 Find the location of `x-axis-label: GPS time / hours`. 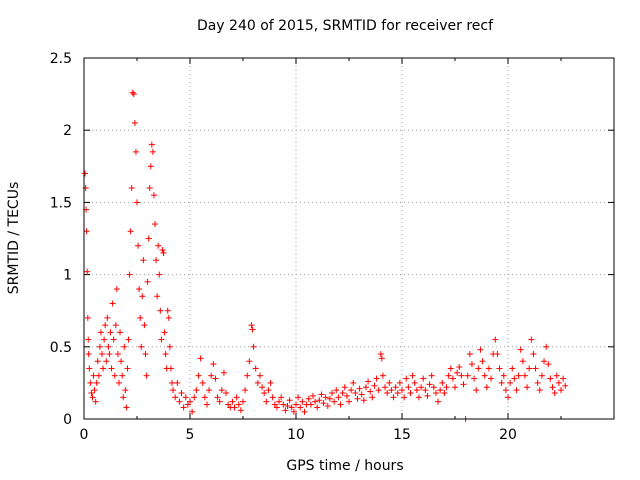

x-axis-label: GPS time / hours is located at coordinates (344, 466).